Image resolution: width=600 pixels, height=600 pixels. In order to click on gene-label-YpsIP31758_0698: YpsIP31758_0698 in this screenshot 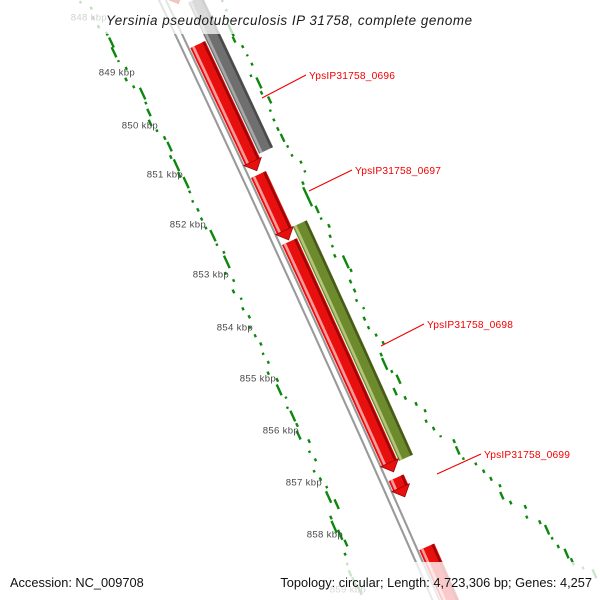, I will do `click(470, 325)`.